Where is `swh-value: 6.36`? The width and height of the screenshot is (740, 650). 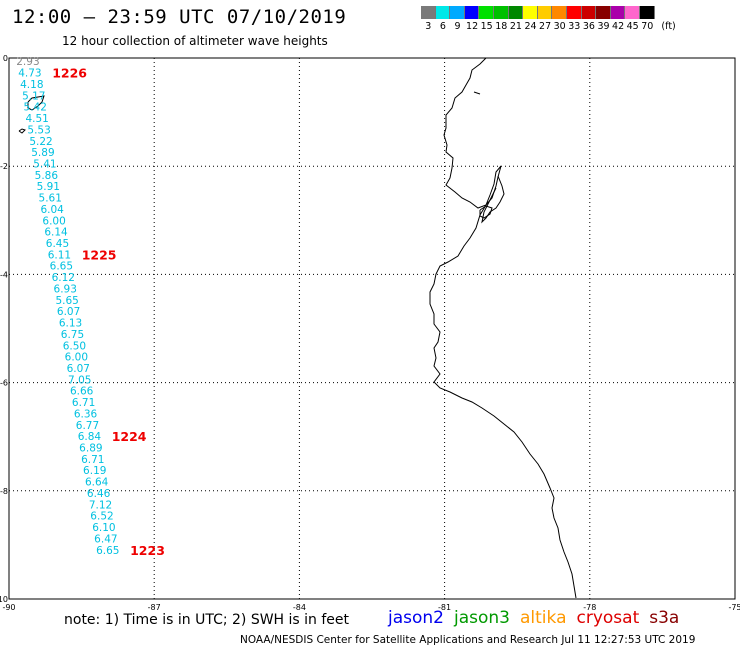
swh-value: 6.36 is located at coordinates (86, 414).